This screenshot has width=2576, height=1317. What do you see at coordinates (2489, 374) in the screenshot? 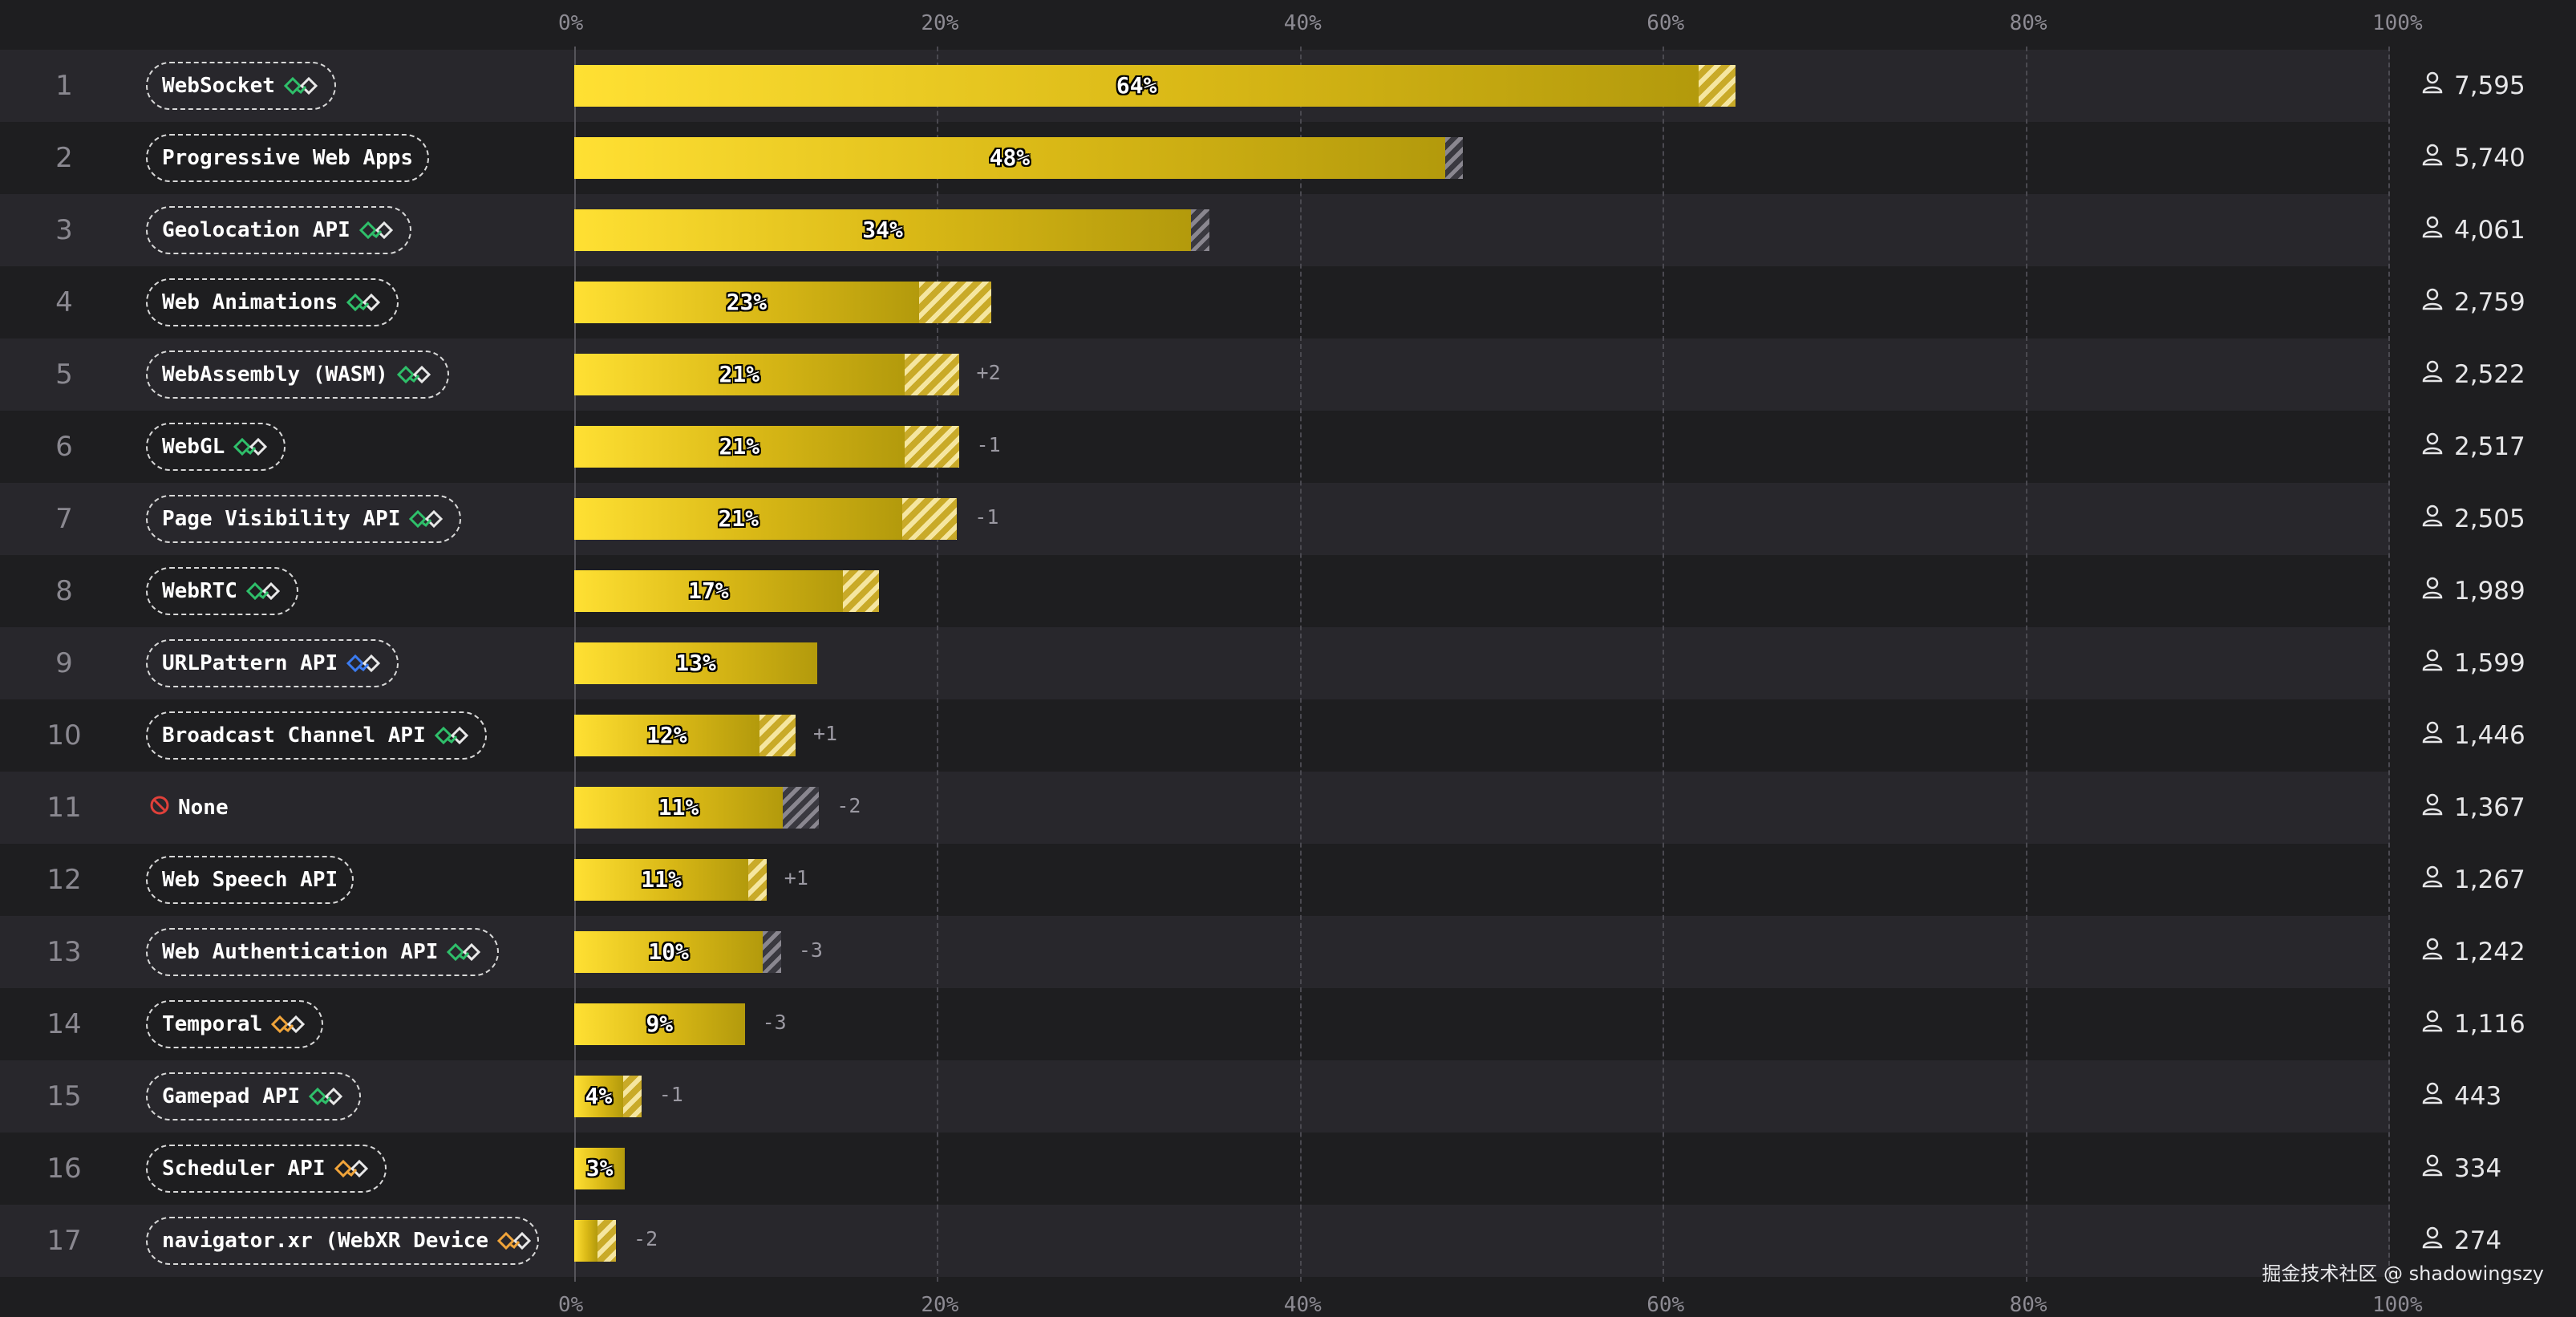
I see `count-value: 2,522` at bounding box center [2489, 374].